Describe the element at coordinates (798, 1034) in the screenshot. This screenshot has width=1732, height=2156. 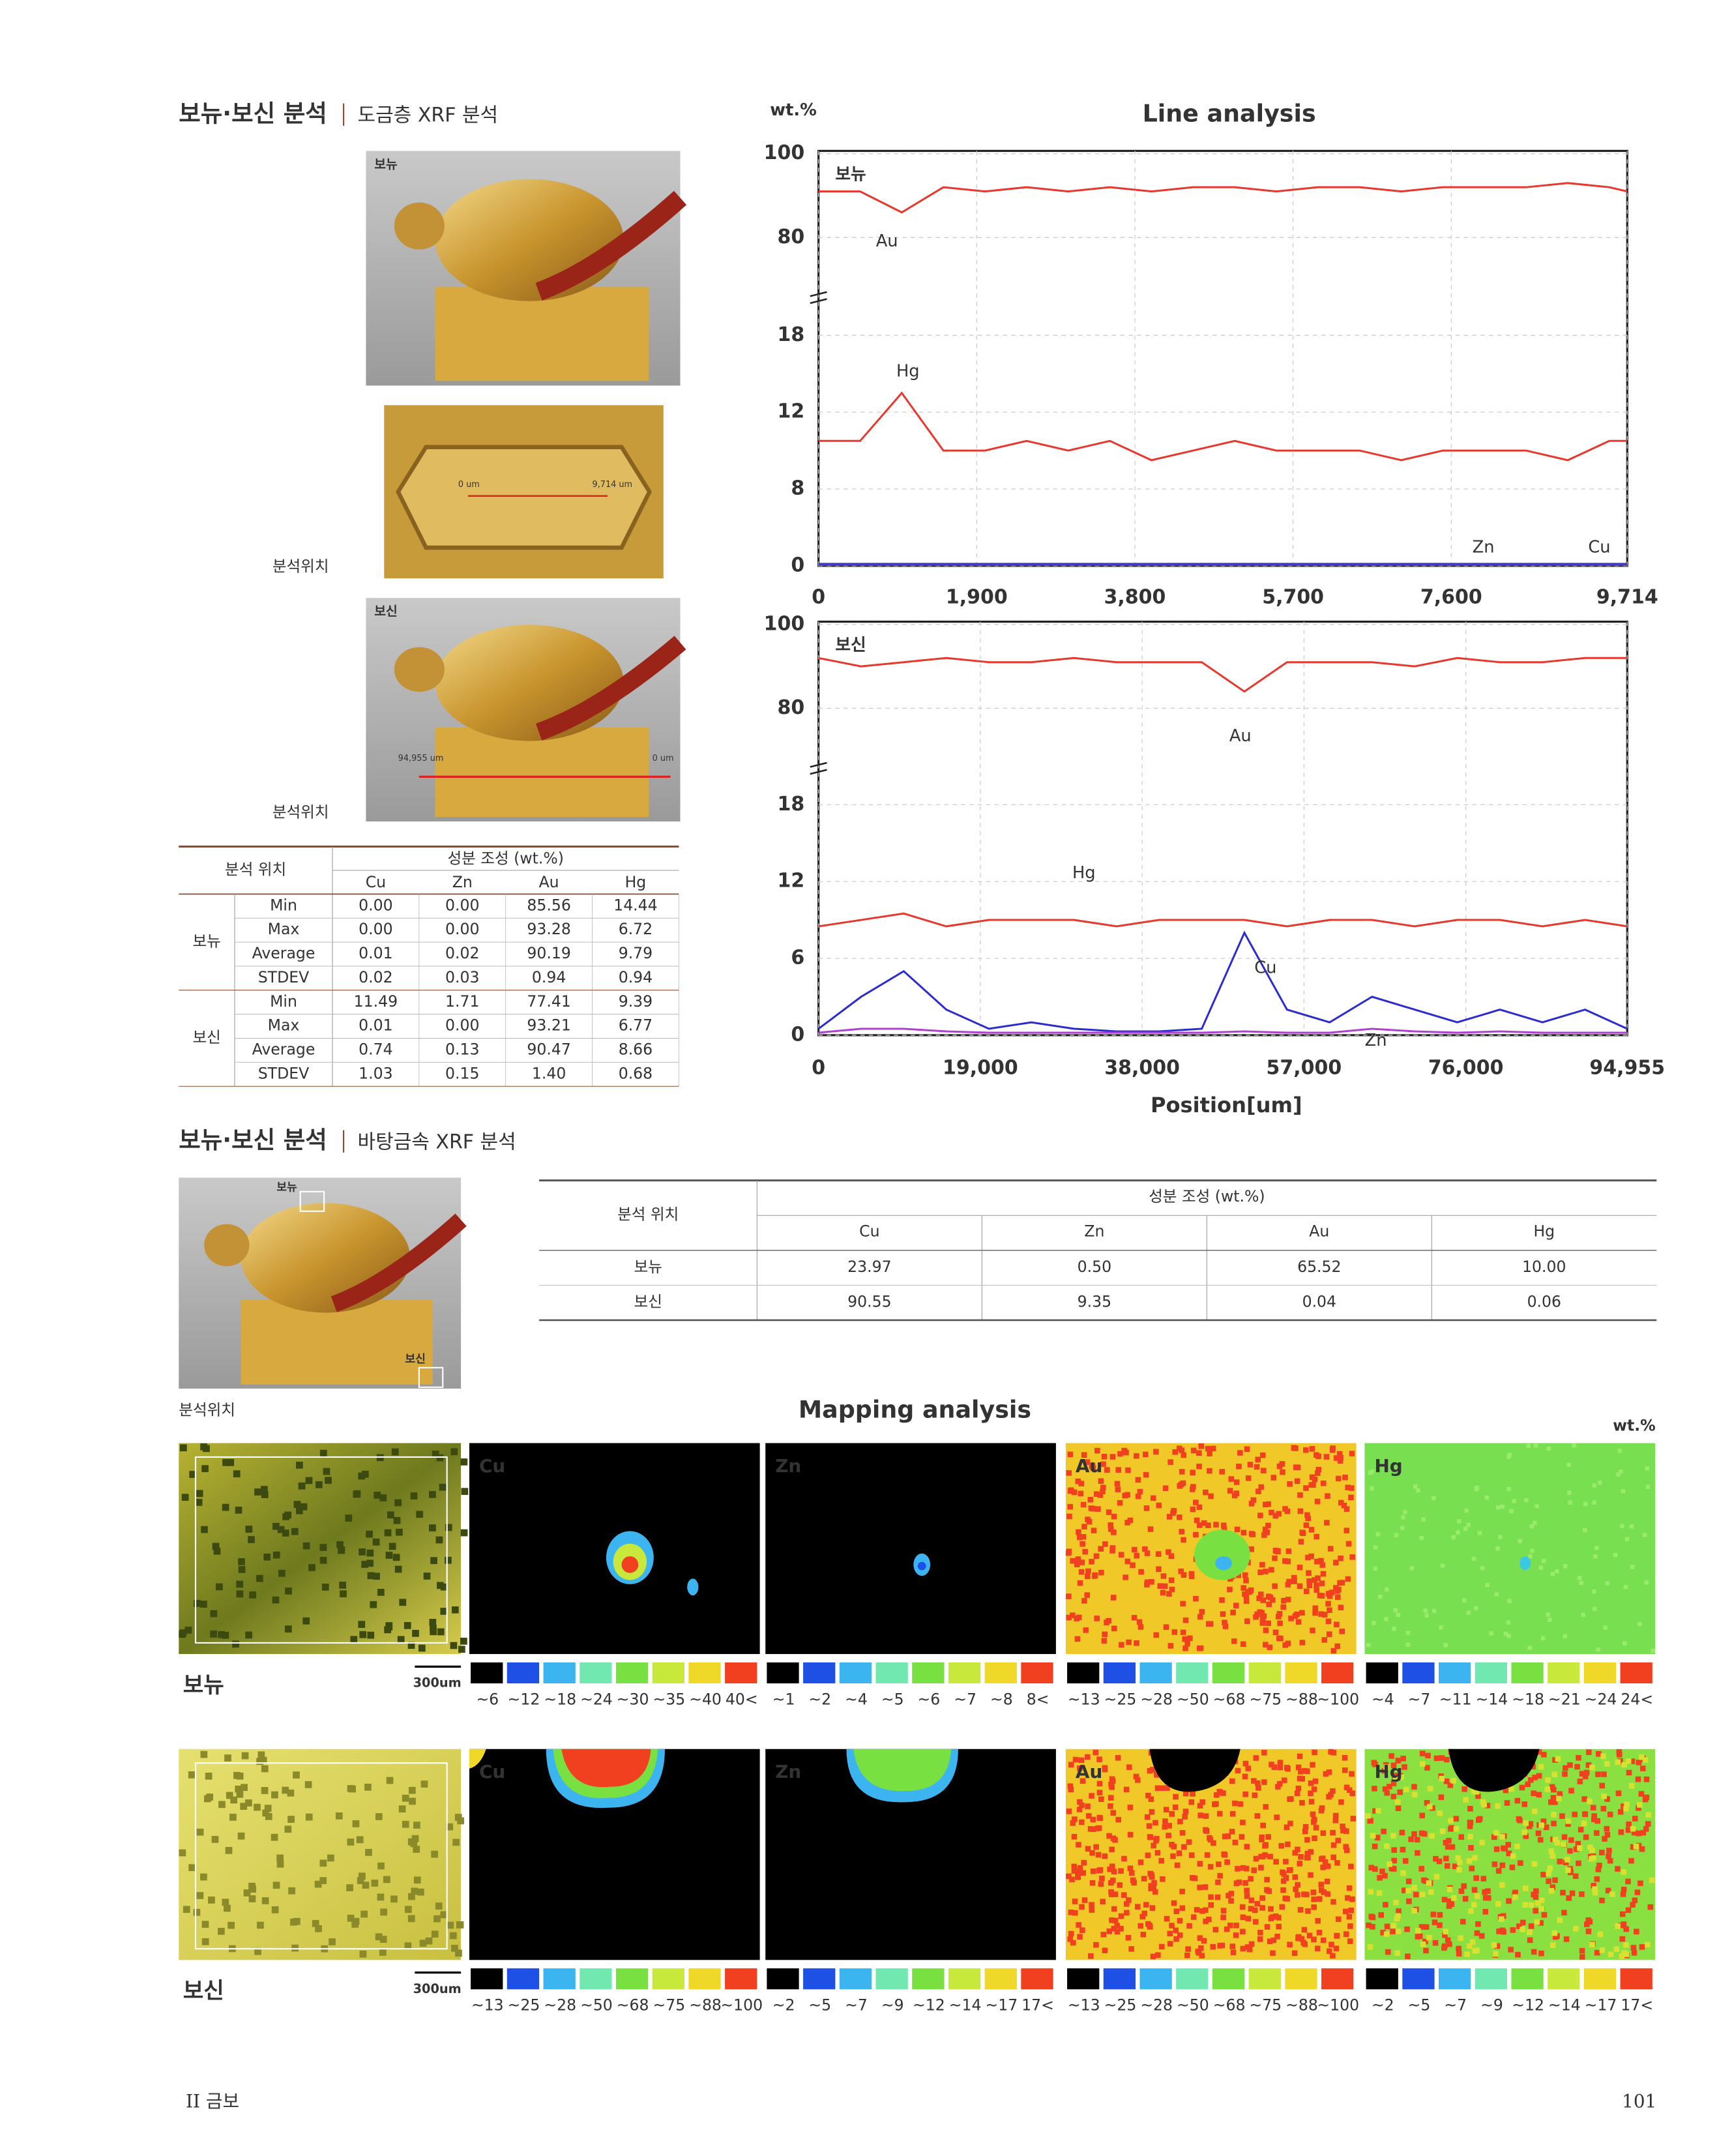
I see `y-tick-label: 0` at that location.